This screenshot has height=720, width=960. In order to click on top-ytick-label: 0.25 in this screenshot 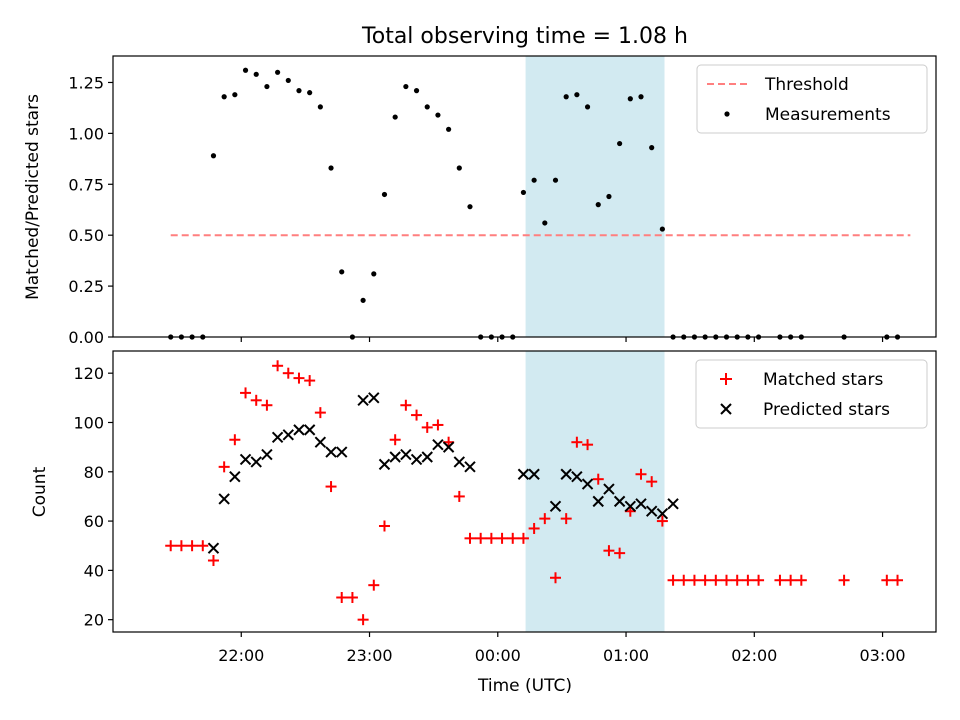, I will do `click(86, 286)`.